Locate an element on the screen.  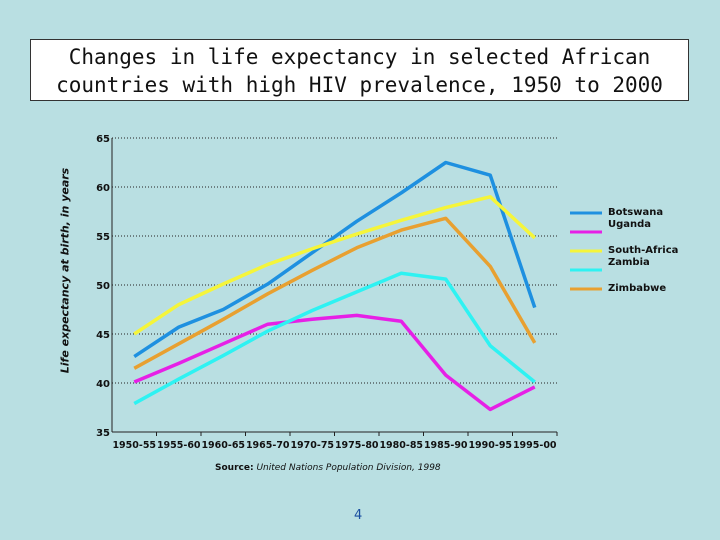
y-tick-label: 60 is located at coordinates (103, 188).